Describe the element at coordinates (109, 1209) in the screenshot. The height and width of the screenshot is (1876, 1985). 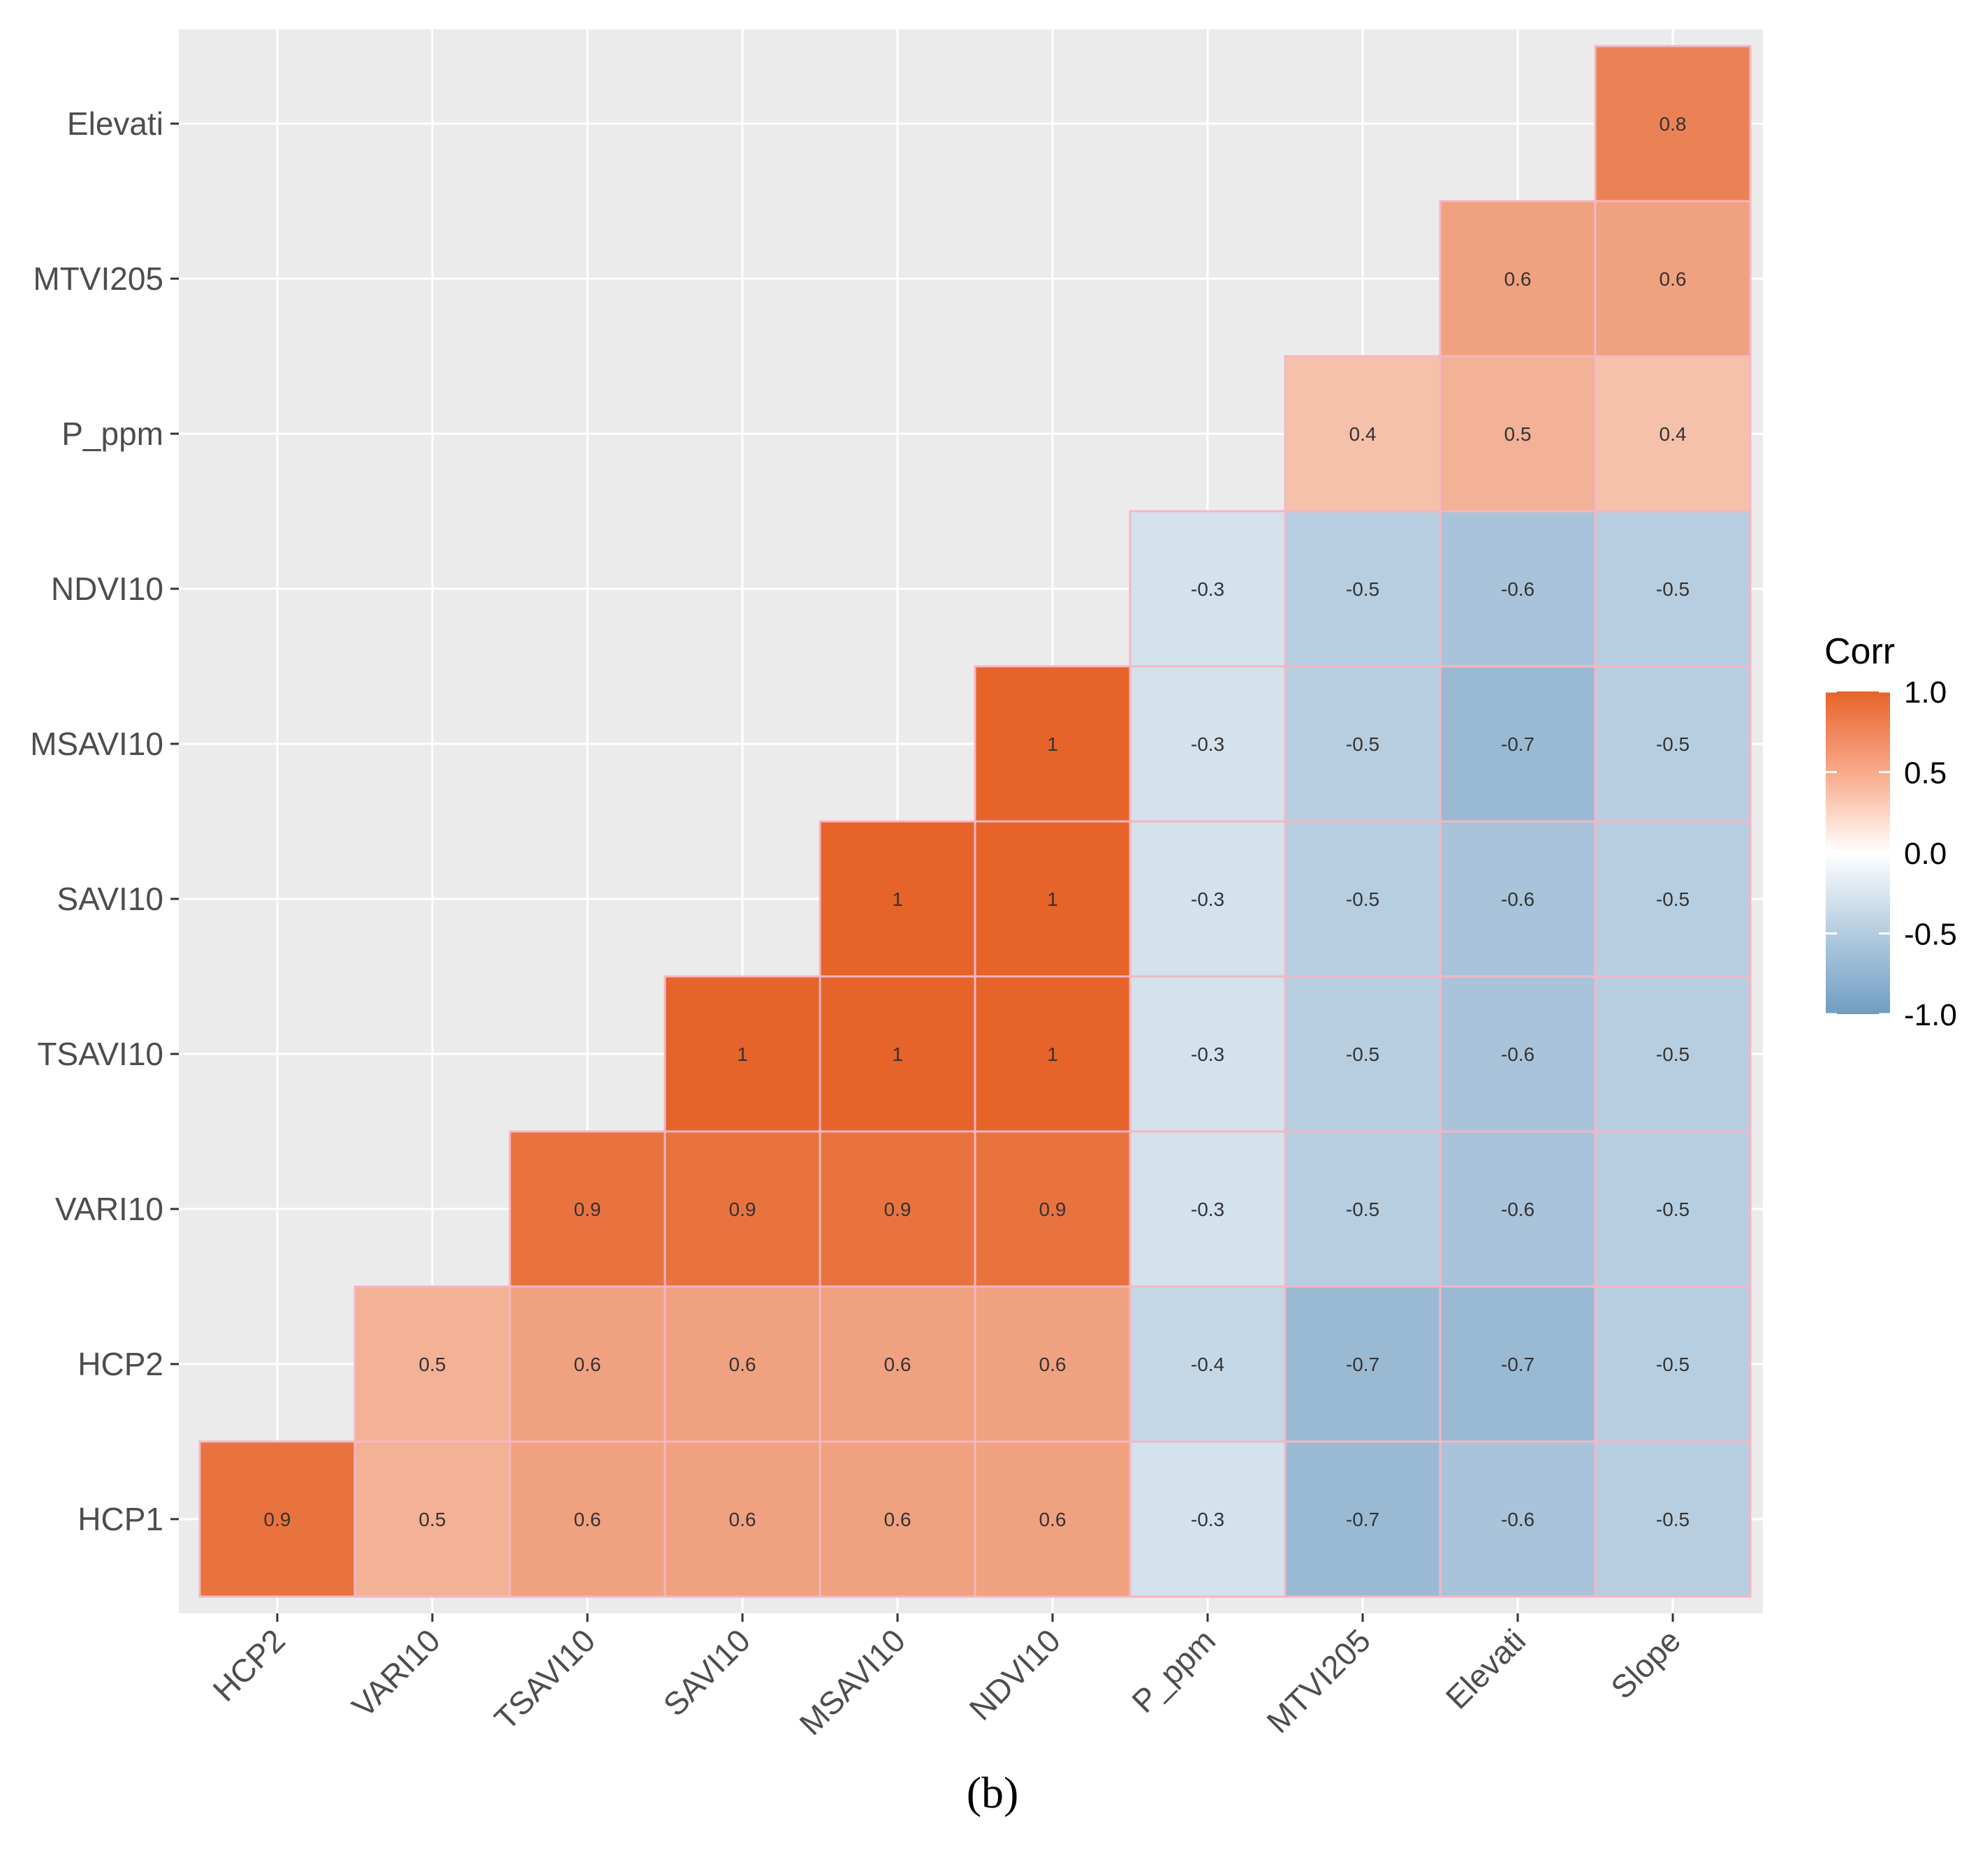
I see `y-tick-label: VARI10` at that location.